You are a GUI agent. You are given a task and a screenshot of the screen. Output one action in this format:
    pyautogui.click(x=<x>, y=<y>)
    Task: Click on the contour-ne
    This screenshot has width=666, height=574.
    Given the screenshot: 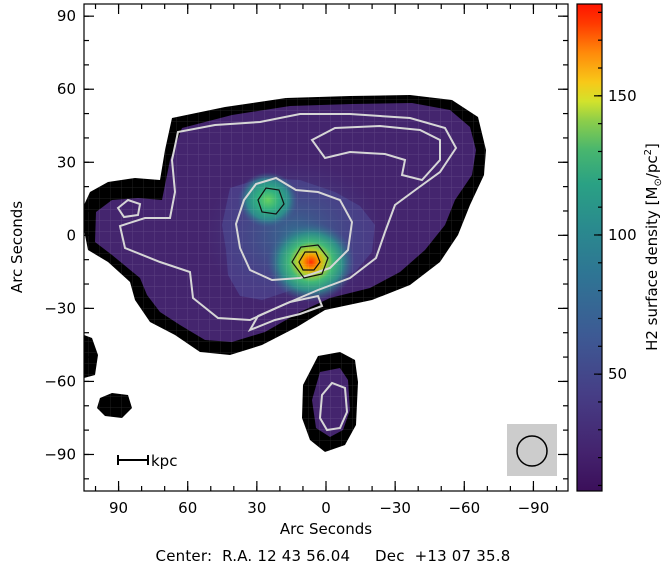 What is the action you would take?
    pyautogui.click(x=375, y=153)
    